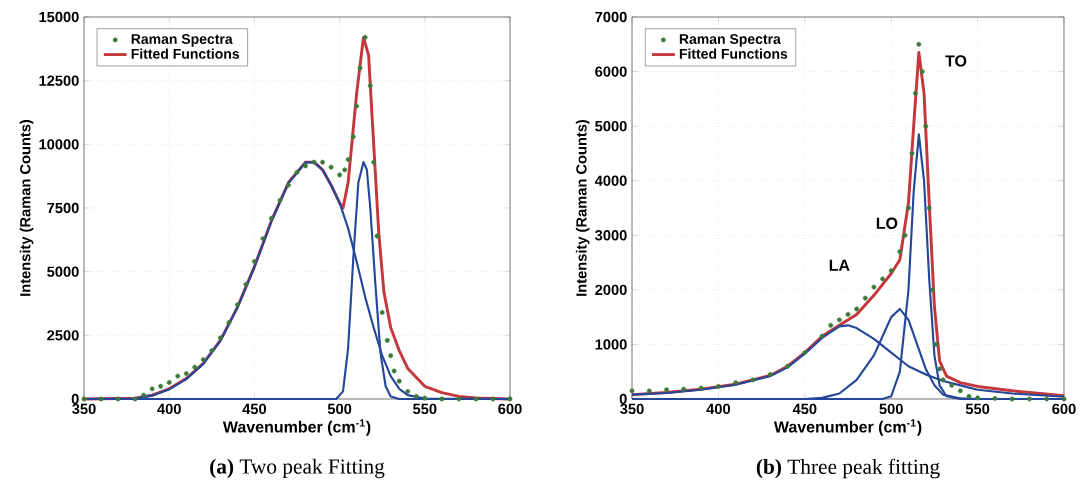 The width and height of the screenshot is (1091, 491). I want to click on annotation: LO, so click(887, 223).